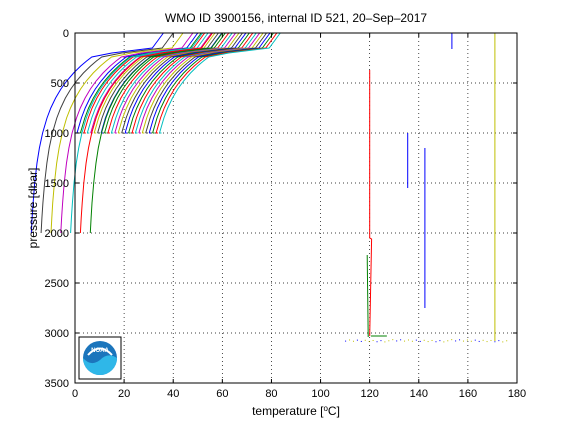 The width and height of the screenshot is (576, 437). I want to click on x-tick-label: 140, so click(419, 394).